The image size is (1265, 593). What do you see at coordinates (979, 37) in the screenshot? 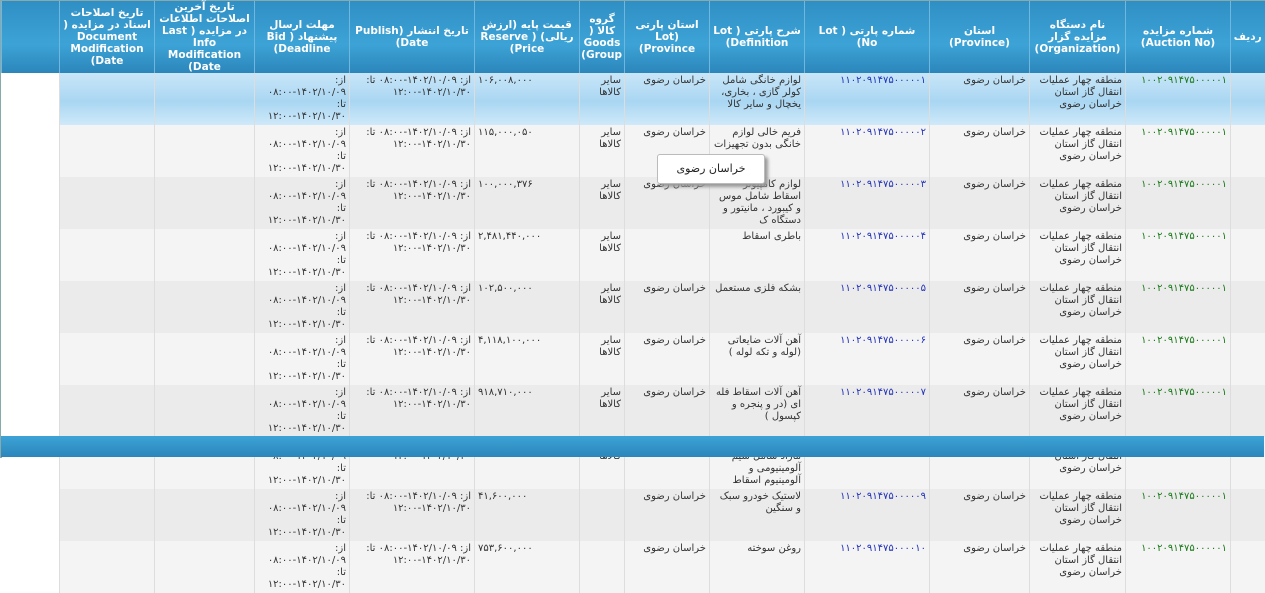
I see `header-province: استان (Province)` at bounding box center [979, 37].